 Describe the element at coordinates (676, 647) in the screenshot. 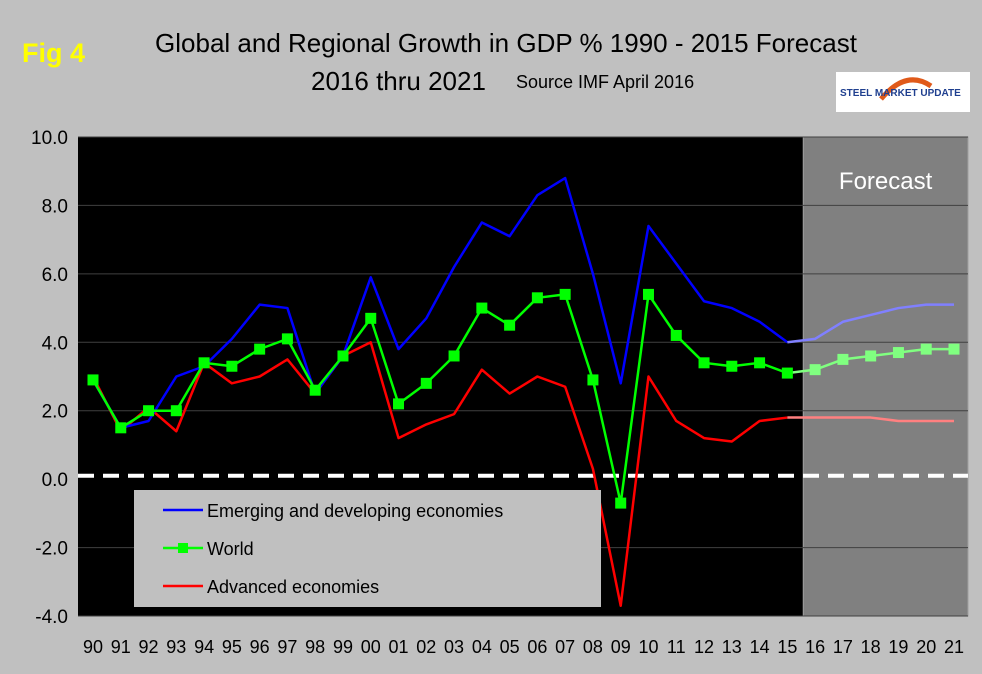

I see `x-tick-label: 11` at that location.